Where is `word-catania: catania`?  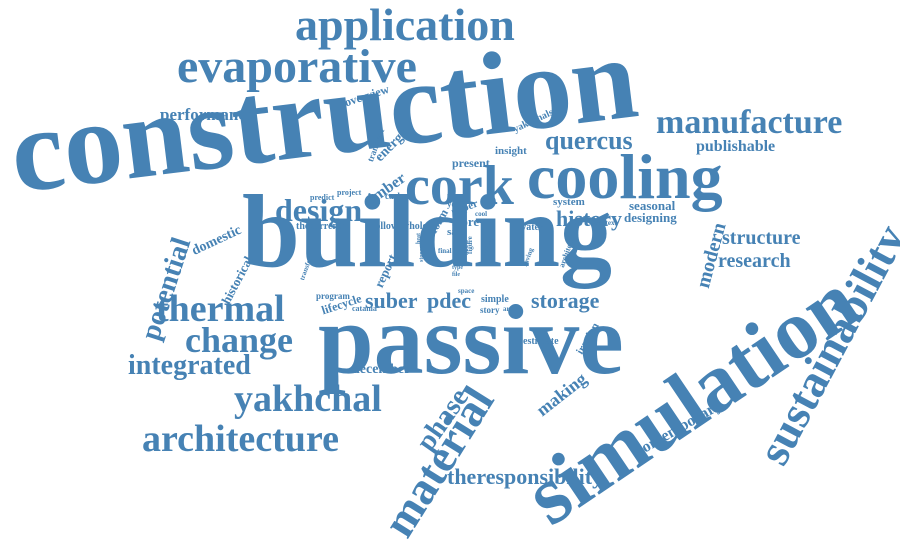
word-catania: catania is located at coordinates (364, 308).